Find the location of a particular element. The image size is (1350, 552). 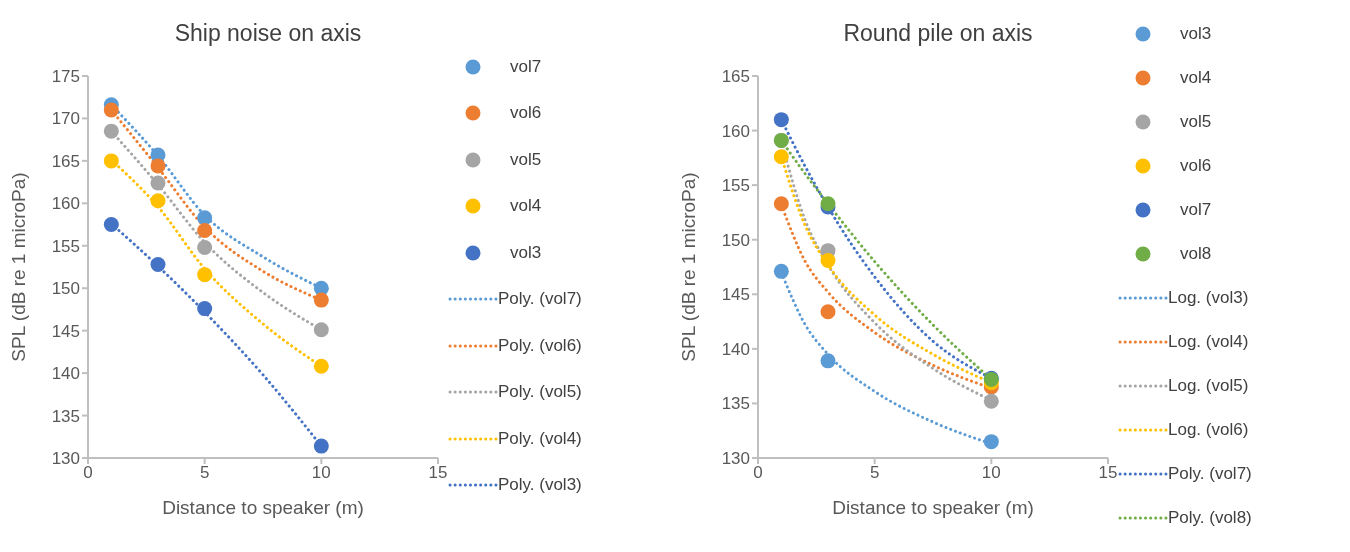

legend-label: Poly. (vol4) is located at coordinates (540, 438).